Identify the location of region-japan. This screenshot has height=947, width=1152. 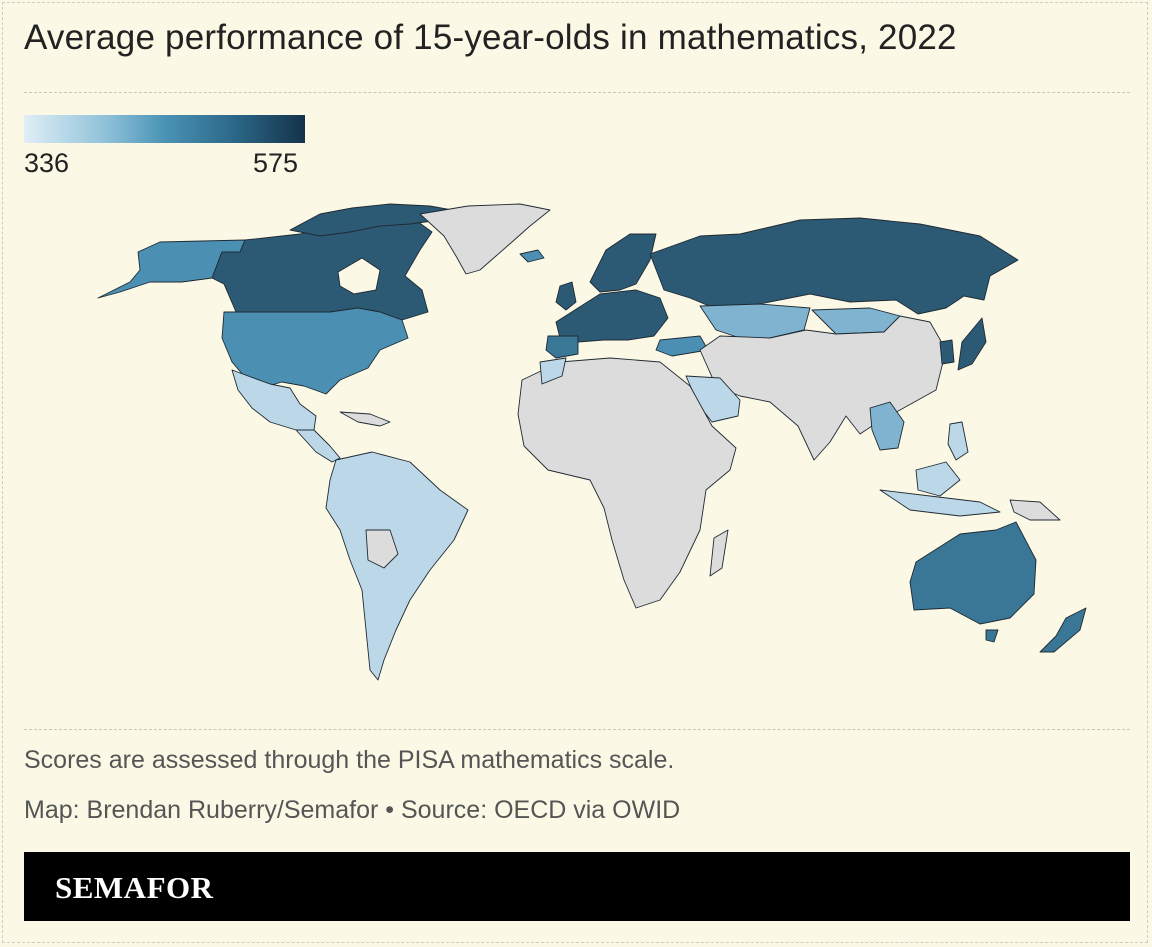
(972, 344).